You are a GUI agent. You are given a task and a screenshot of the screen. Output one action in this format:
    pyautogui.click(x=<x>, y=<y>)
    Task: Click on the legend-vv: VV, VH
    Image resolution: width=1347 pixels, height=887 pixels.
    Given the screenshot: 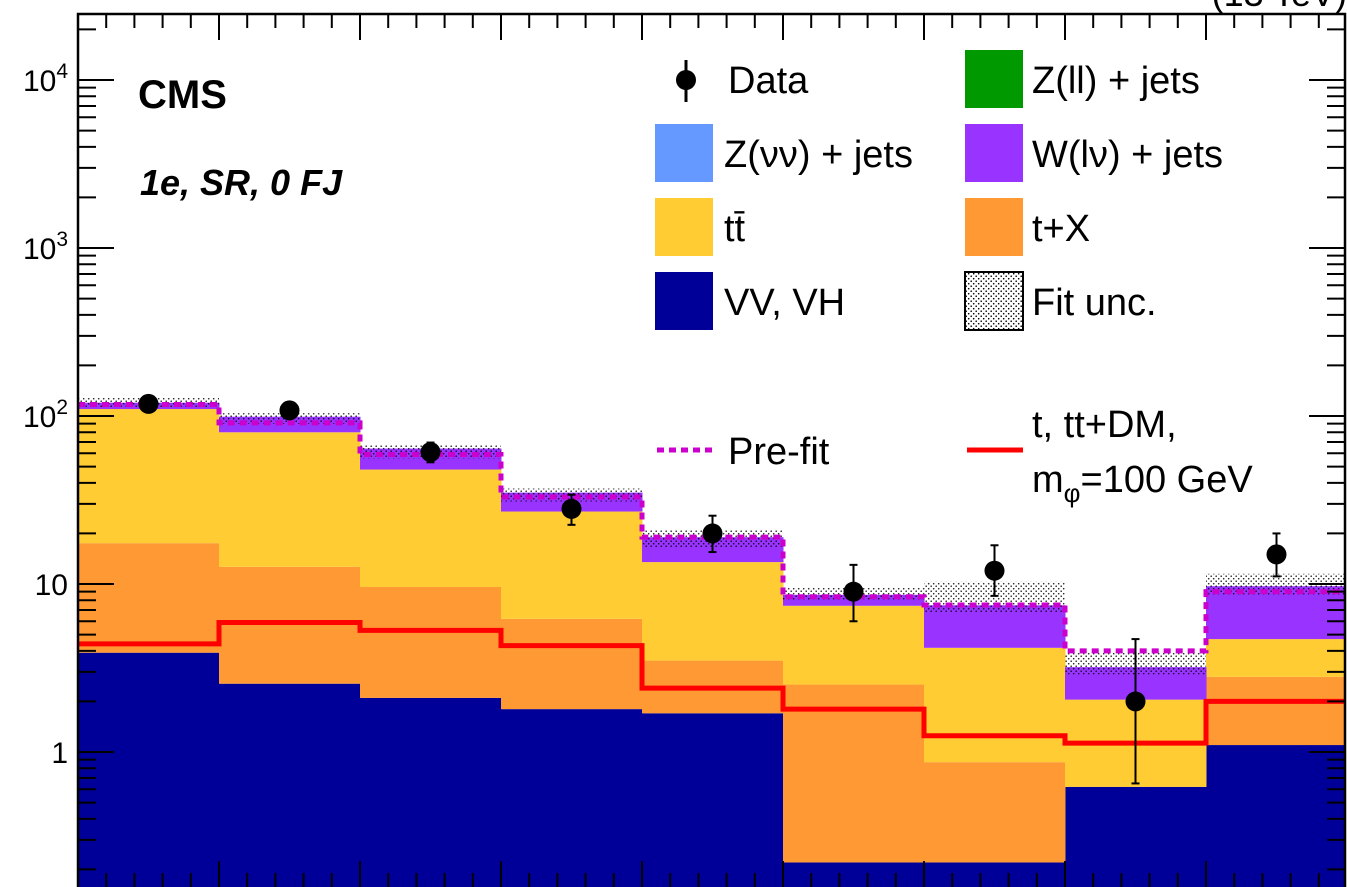 What is the action you would take?
    pyautogui.click(x=750, y=301)
    